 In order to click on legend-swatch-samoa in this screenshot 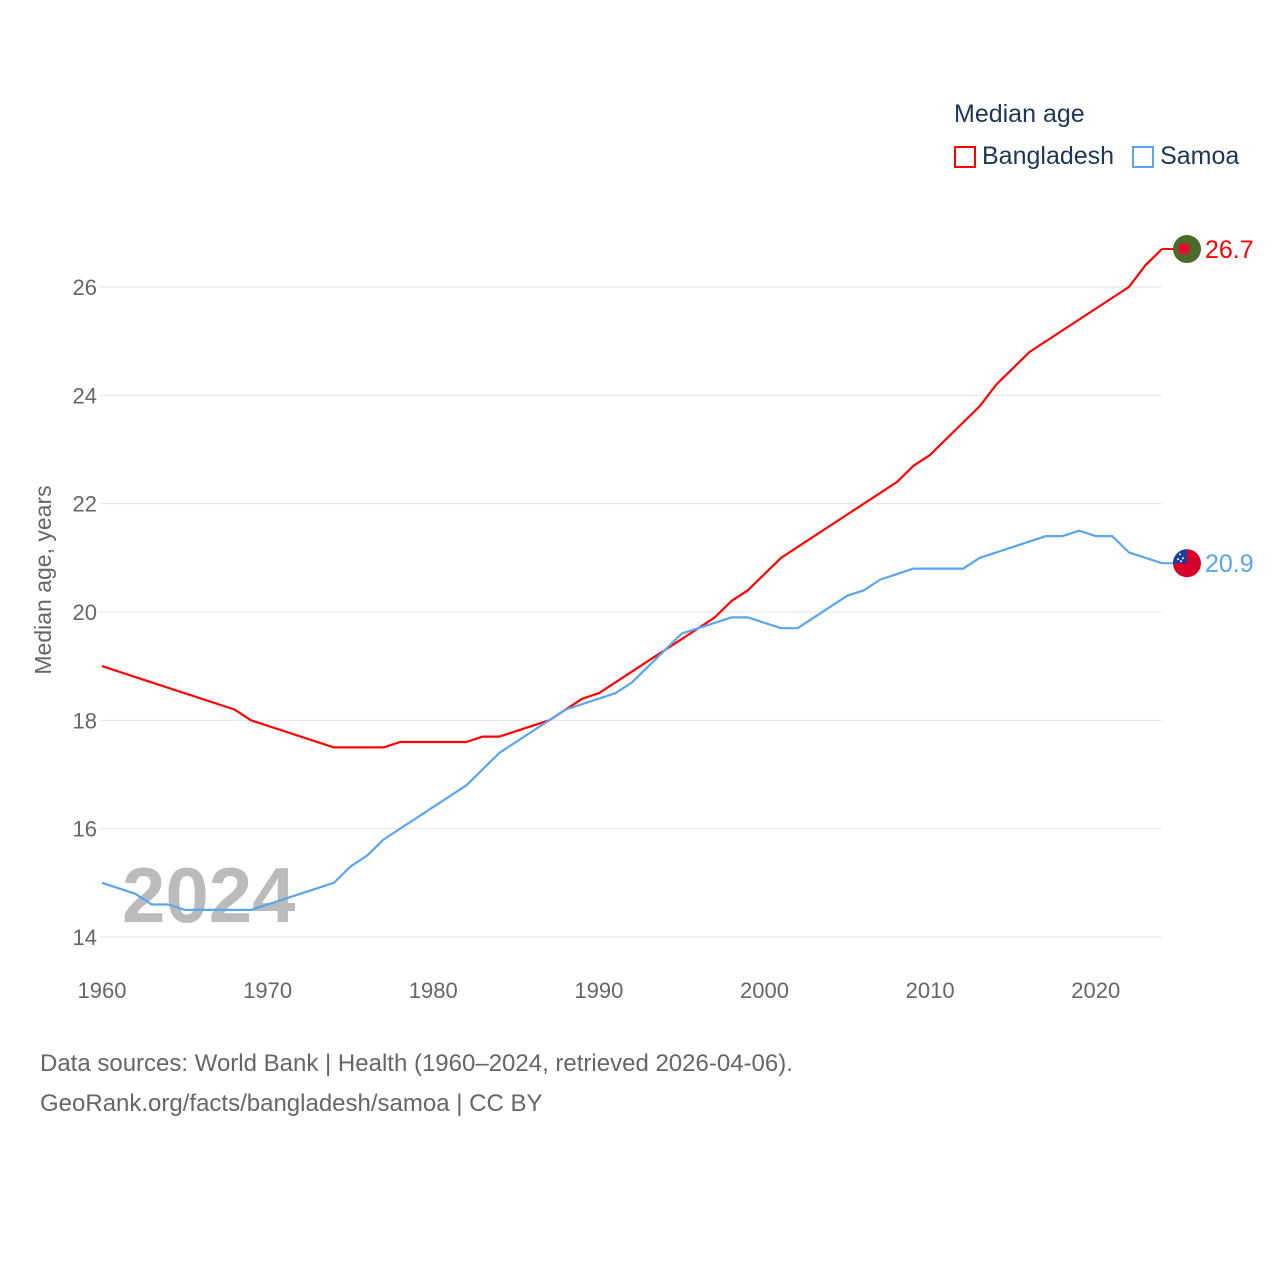, I will do `click(1143, 156)`.